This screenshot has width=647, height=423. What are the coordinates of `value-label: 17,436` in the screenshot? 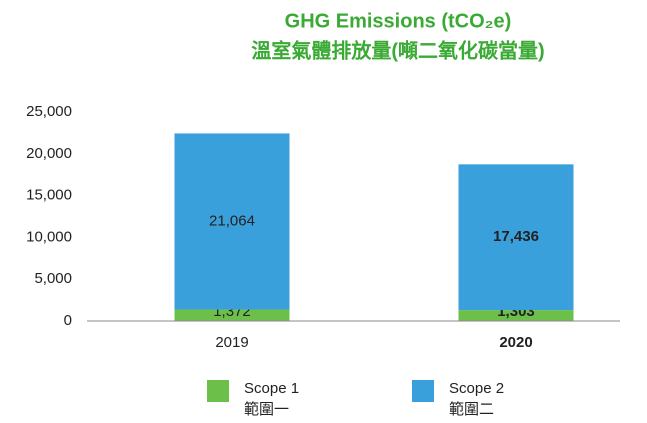 It's located at (516, 236).